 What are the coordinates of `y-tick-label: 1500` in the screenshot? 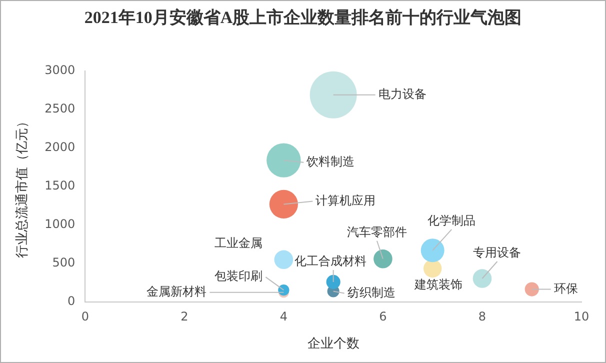 It's located at (60, 185).